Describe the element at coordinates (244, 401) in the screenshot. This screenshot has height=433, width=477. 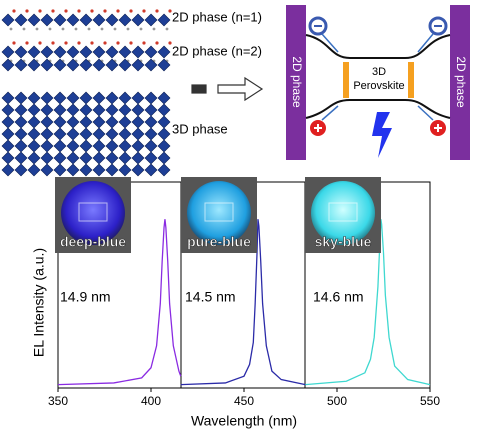
I see `x-tick-label: 450` at that location.